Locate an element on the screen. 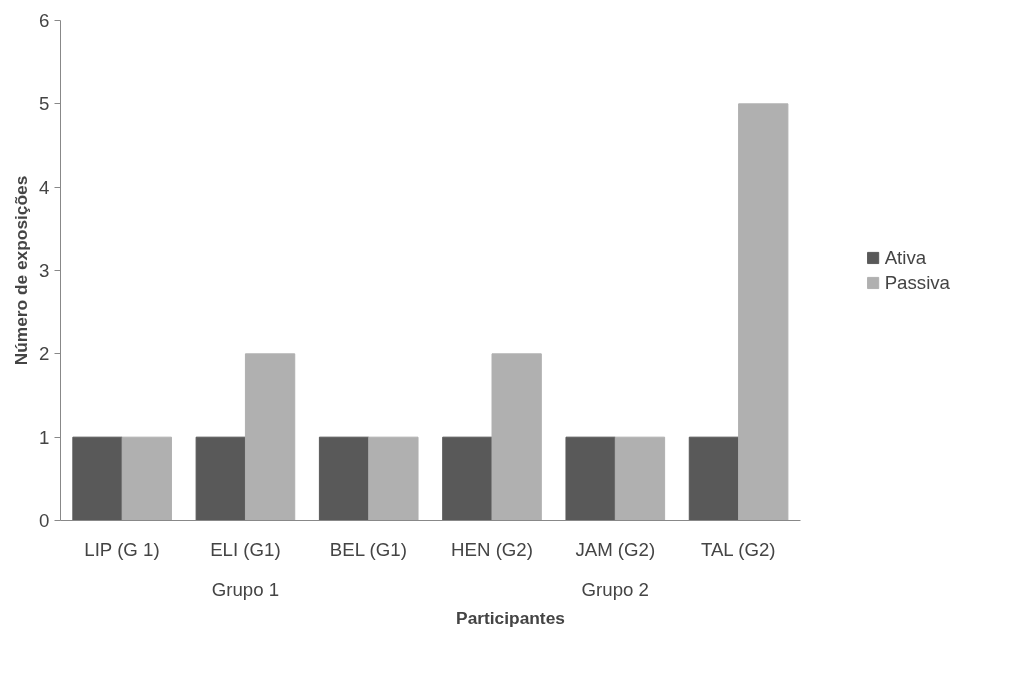  y-axis-title: Número de exposições is located at coordinates (21, 270).